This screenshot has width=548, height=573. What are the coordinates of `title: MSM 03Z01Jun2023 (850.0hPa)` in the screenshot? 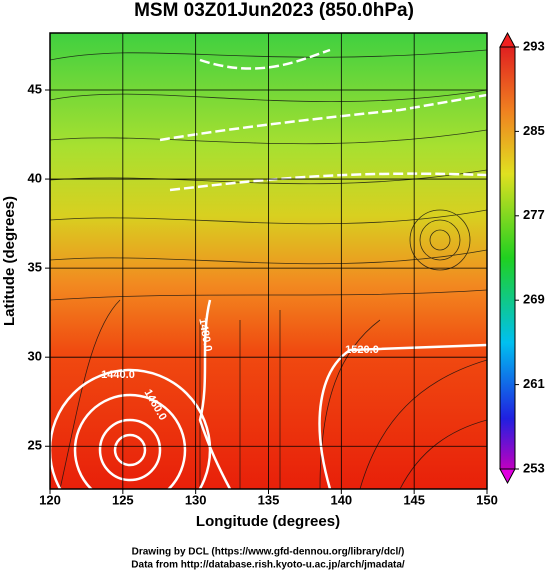 It's located at (274, 10).